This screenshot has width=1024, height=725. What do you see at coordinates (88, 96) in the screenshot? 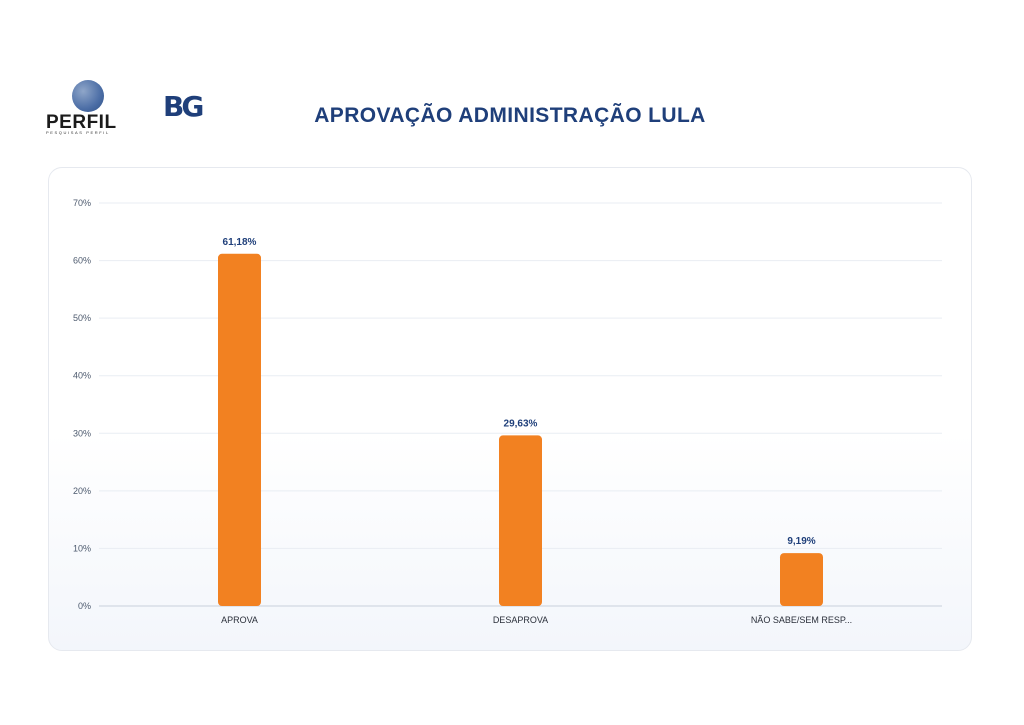
I see `perfil-globe-icon` at bounding box center [88, 96].